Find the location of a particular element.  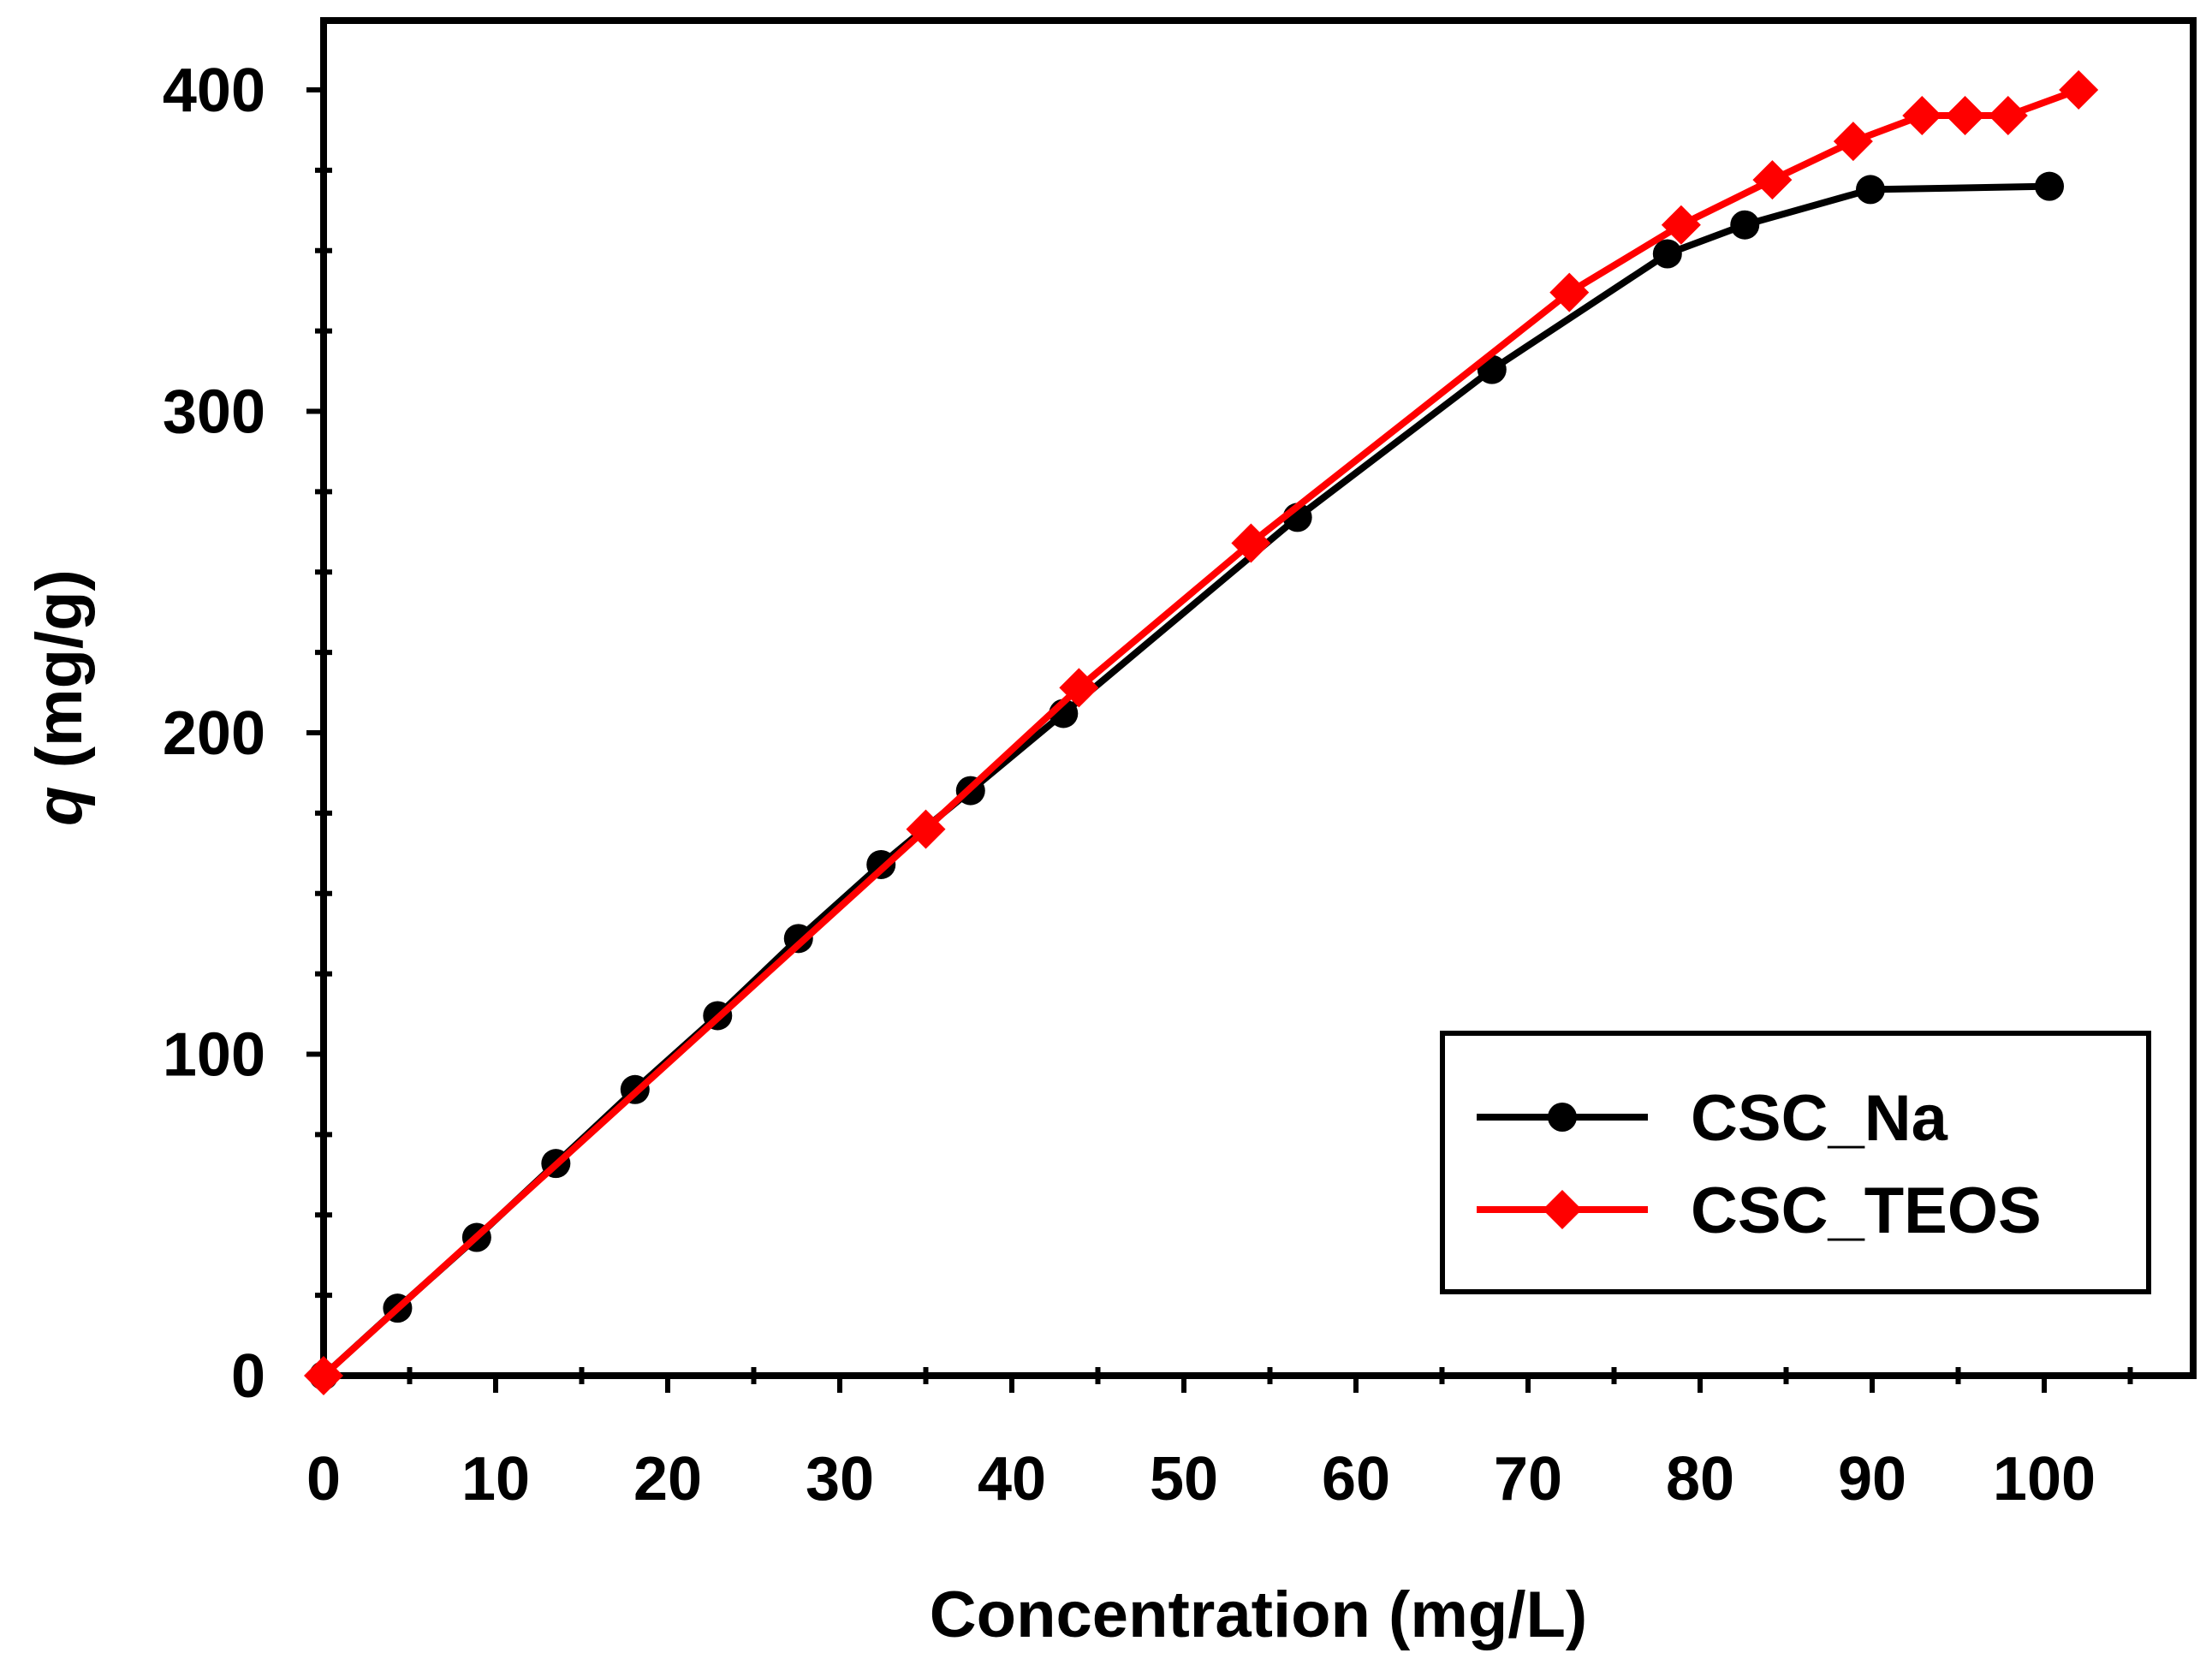

x-tick-label: 0 is located at coordinates (323, 1479).